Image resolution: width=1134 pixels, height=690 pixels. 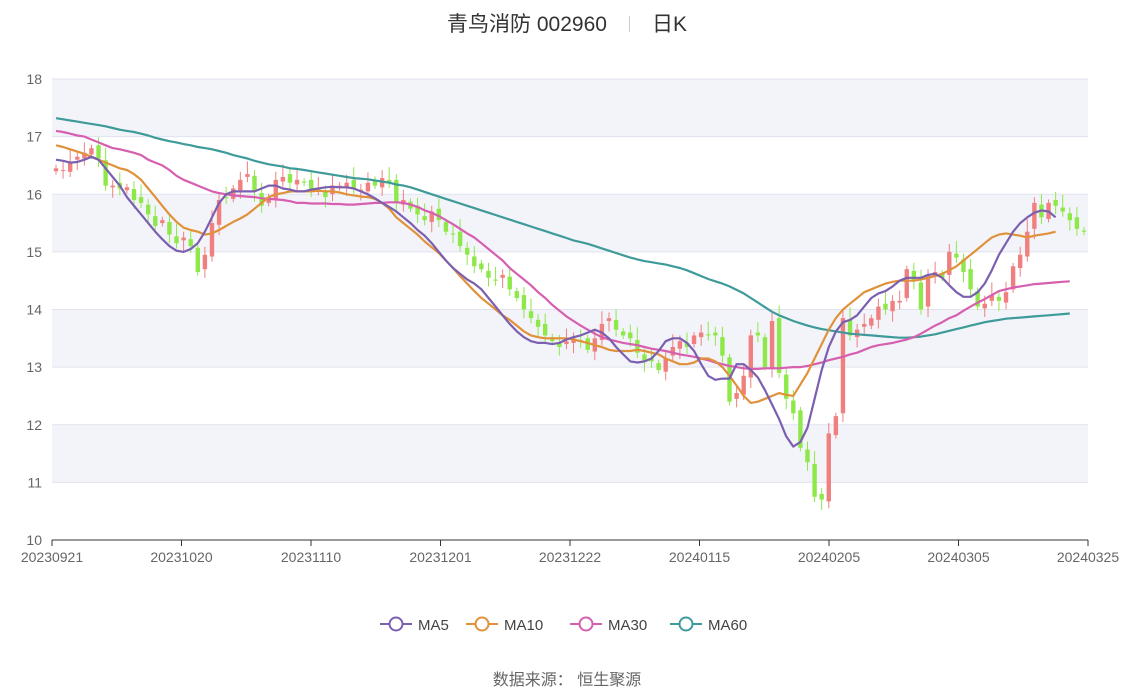 I want to click on legend-item-ma60: MA60, so click(x=708, y=625).